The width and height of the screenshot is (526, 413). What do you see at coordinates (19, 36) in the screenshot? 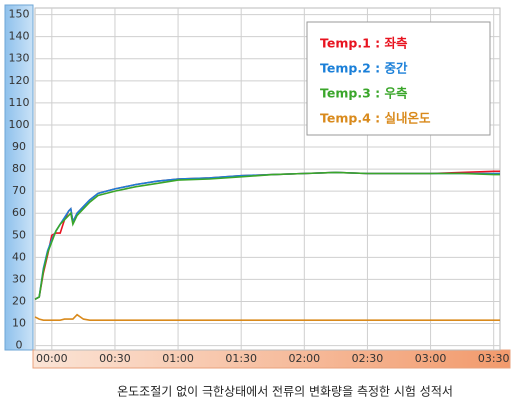
I see `y-tick-label: 140` at bounding box center [19, 36].